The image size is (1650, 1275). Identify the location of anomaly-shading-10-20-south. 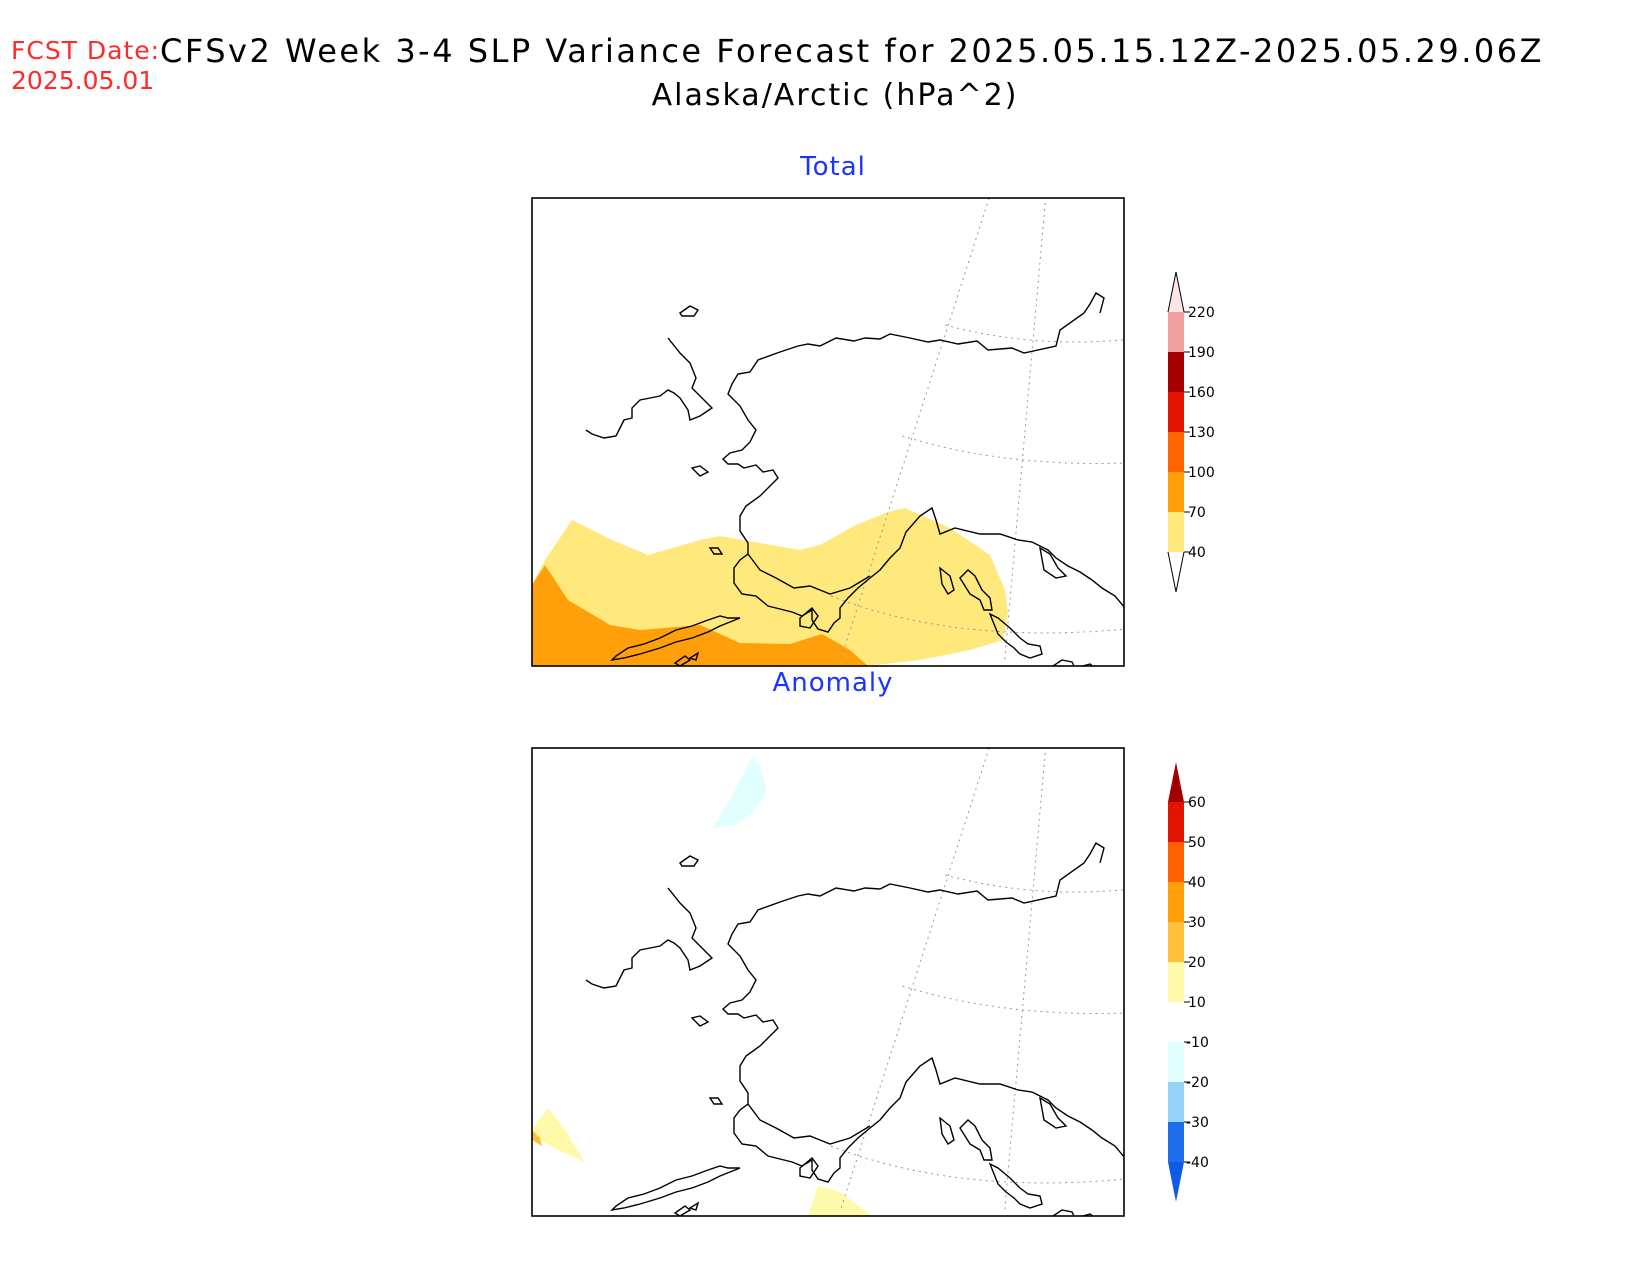
(840, 1201).